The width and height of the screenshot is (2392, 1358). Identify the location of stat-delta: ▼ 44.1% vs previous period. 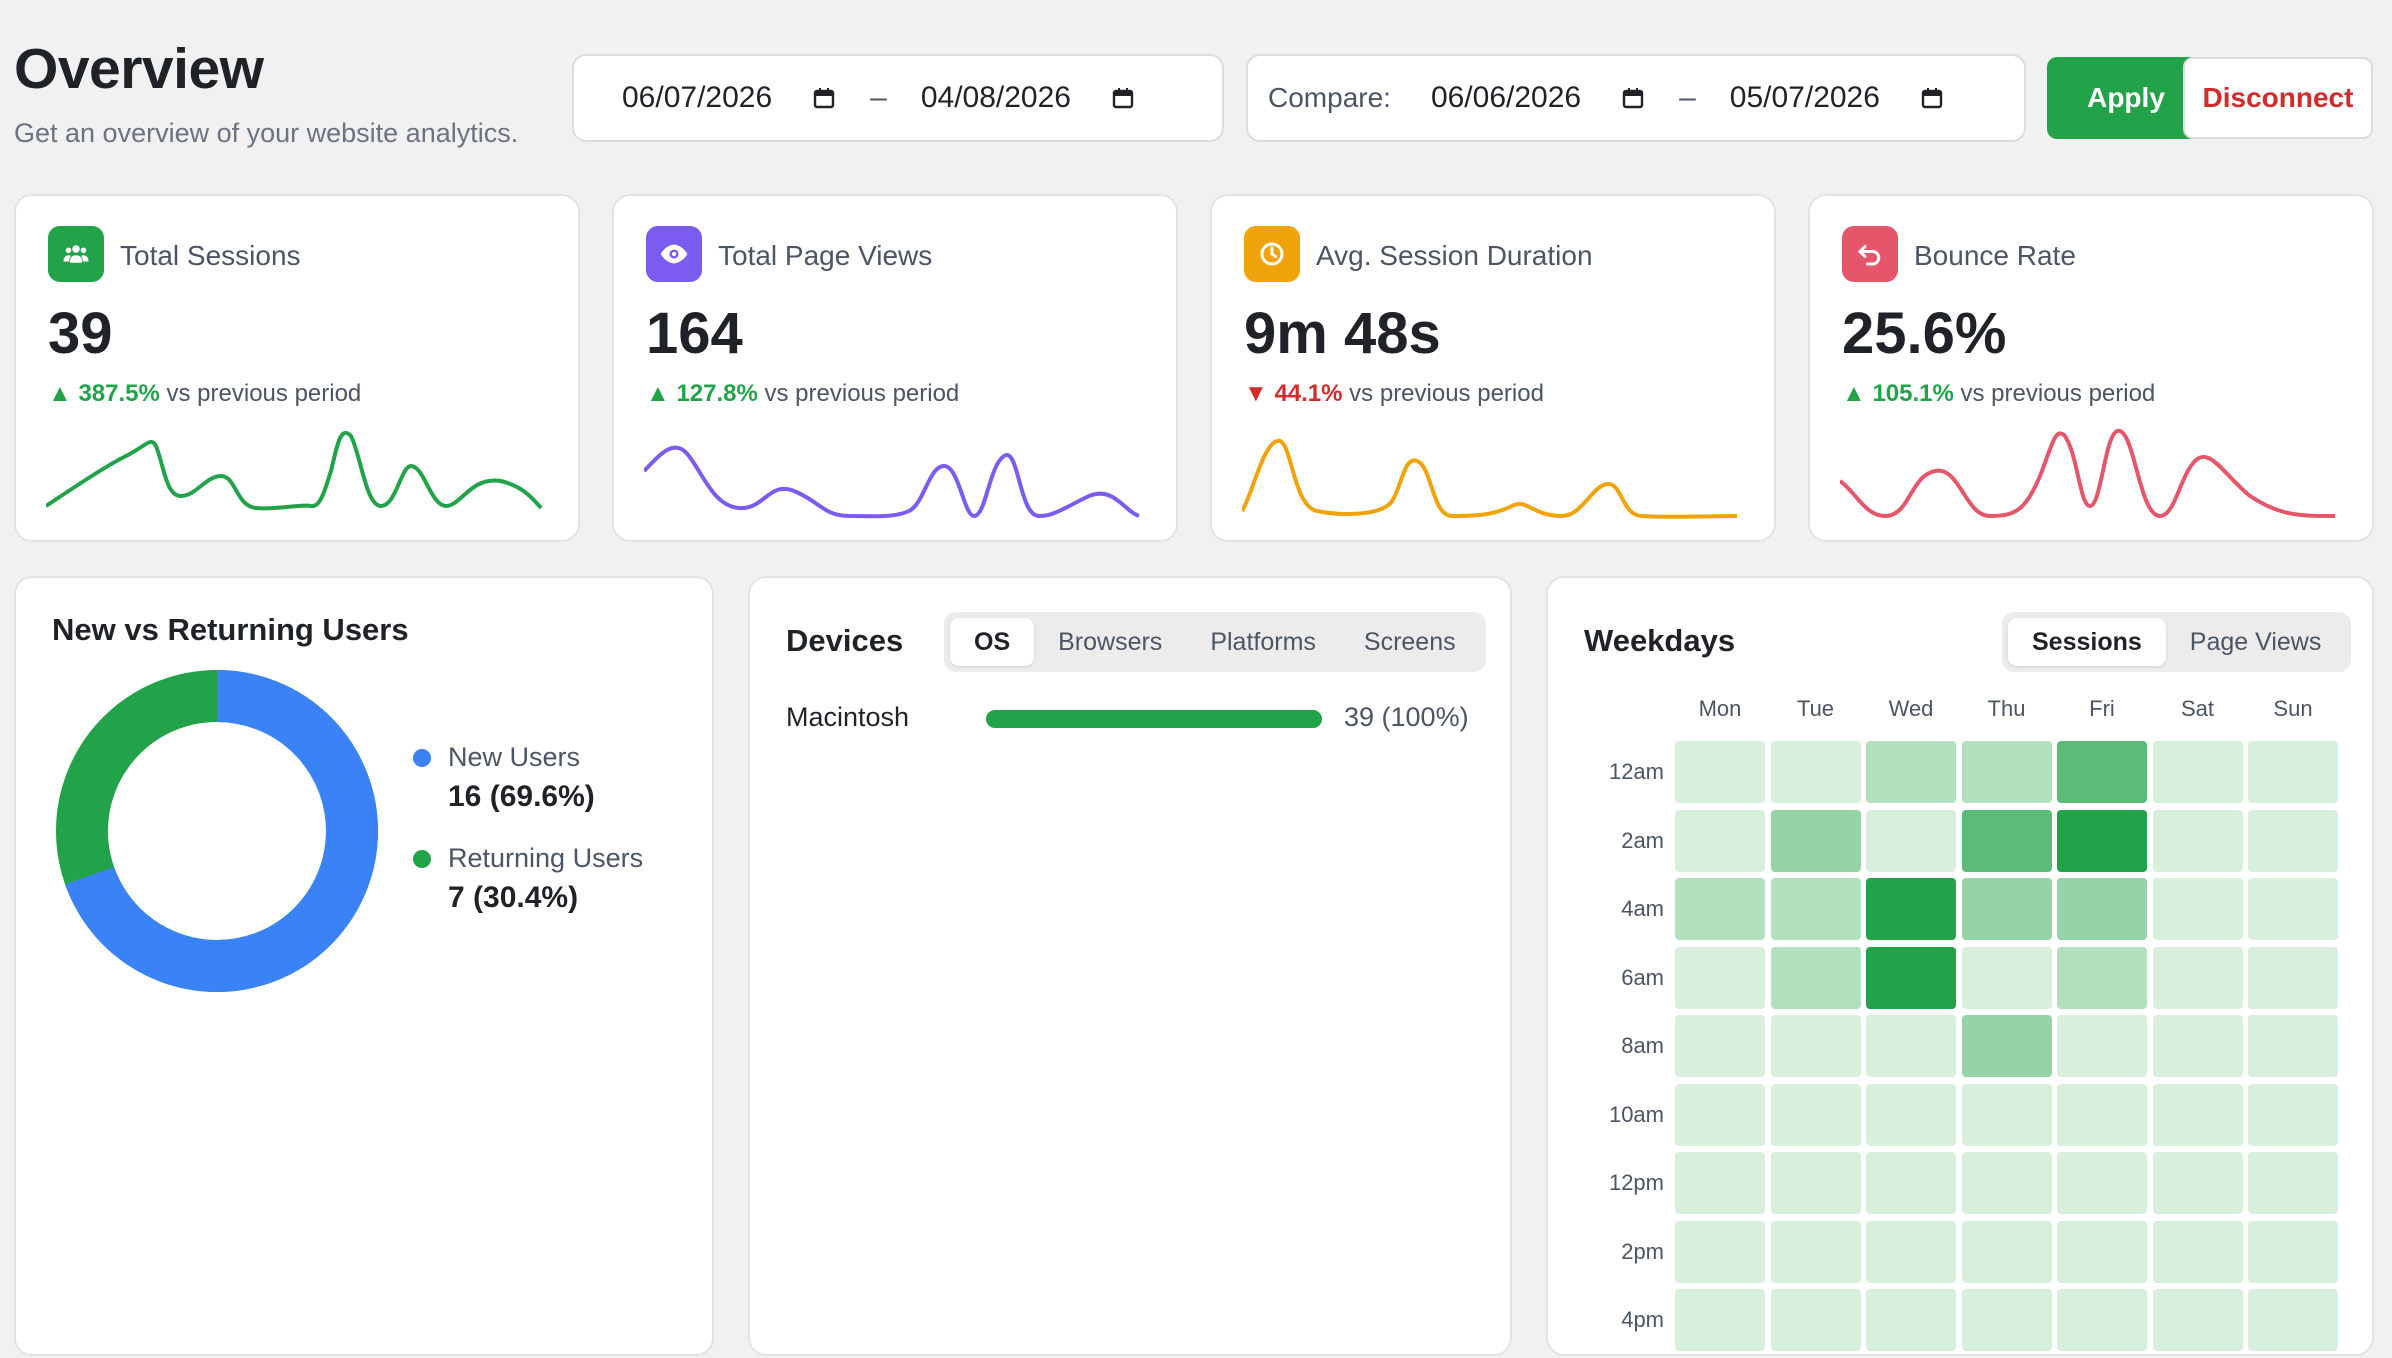
(1394, 394).